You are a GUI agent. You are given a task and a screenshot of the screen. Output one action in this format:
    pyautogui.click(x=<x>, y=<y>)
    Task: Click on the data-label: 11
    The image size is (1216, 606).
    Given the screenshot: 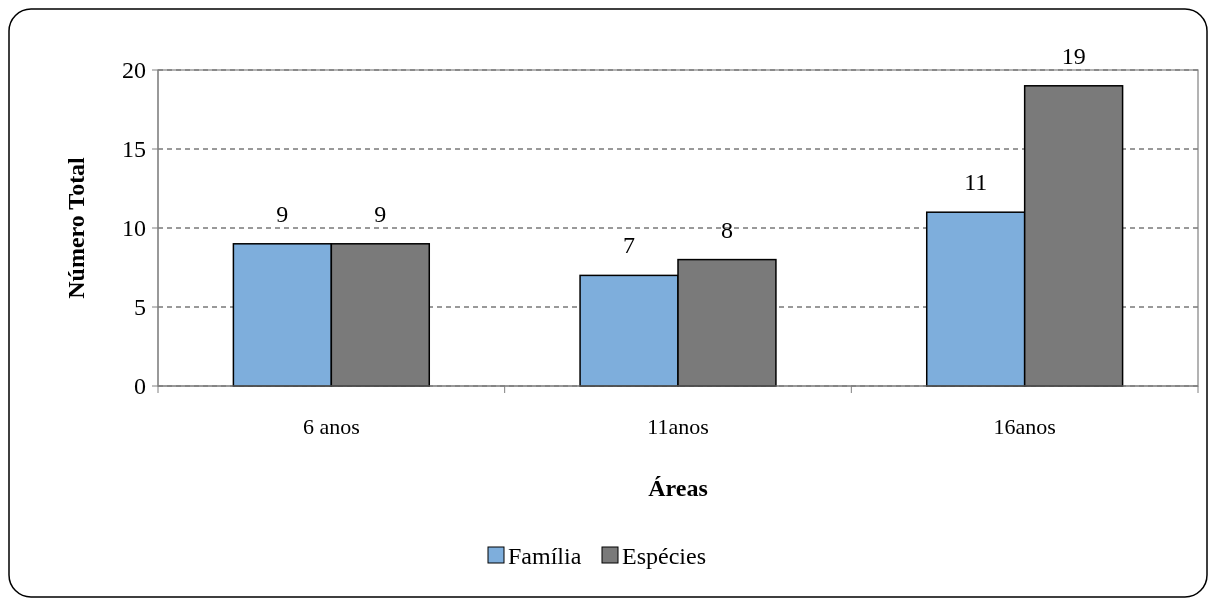 What is the action you would take?
    pyautogui.click(x=976, y=182)
    